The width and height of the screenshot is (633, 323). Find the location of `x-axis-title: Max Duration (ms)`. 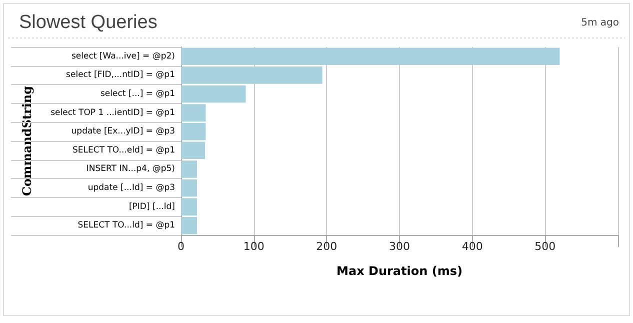

x-axis-title: Max Duration (ms) is located at coordinates (399, 271).